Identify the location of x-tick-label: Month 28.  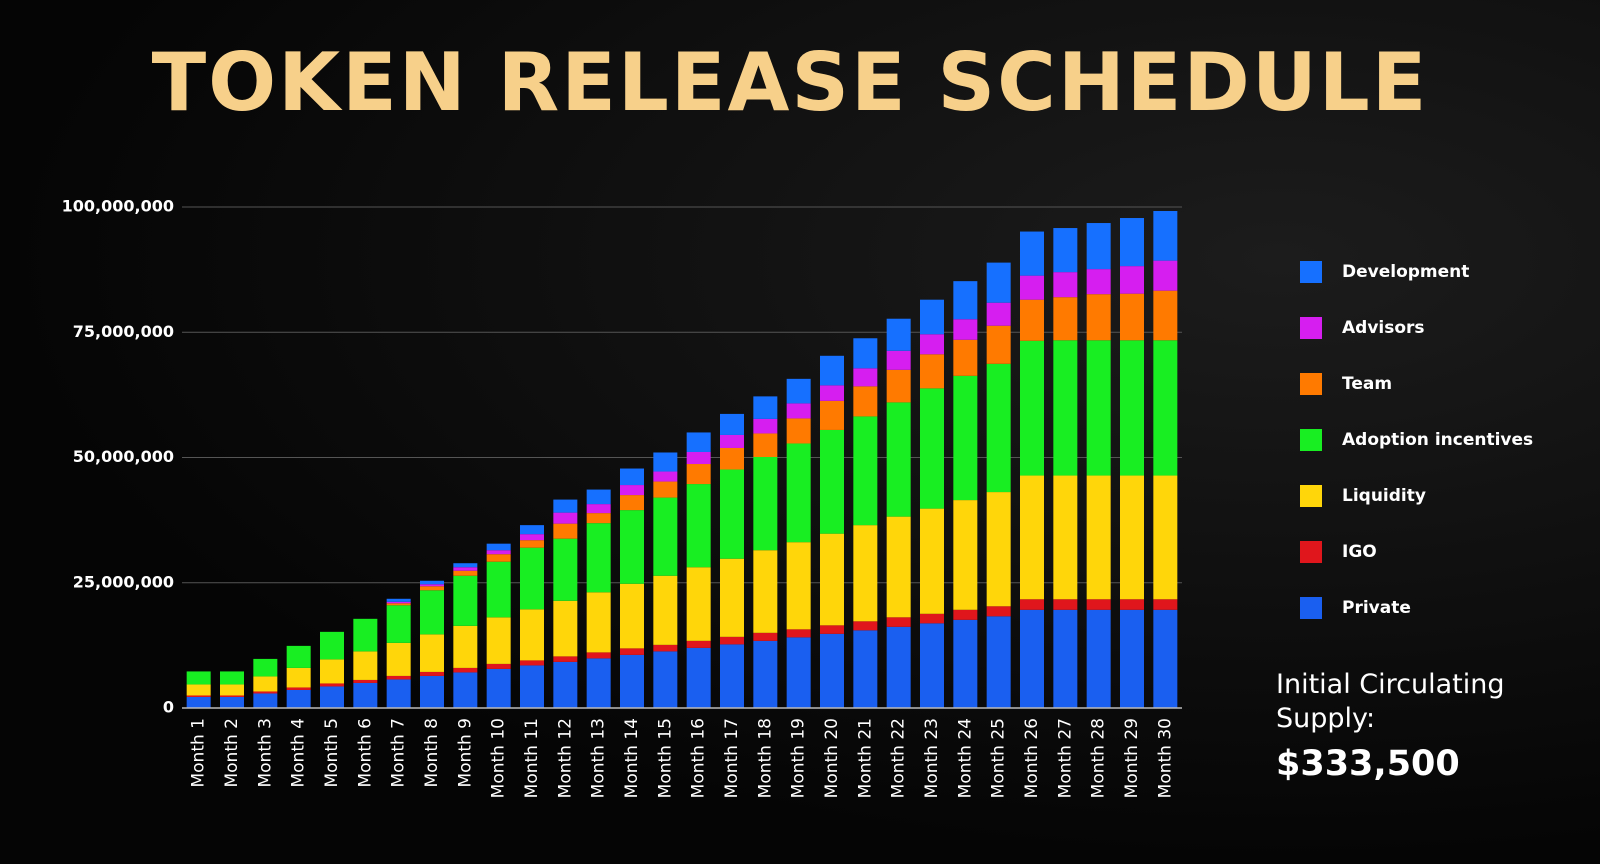
(1099, 758).